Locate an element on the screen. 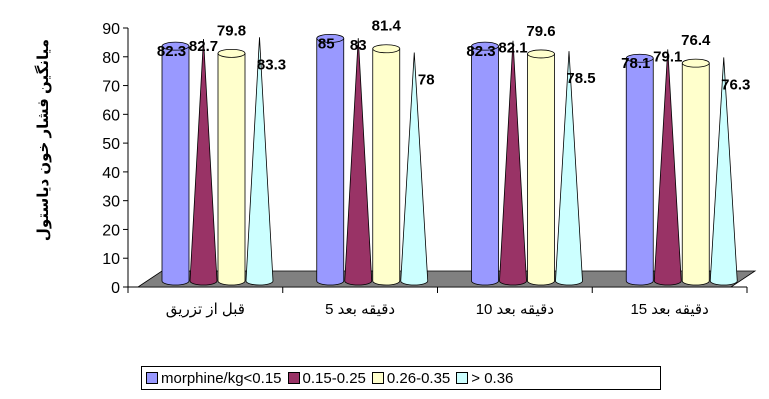 The height and width of the screenshot is (399, 769). chart-floor is located at coordinates (446, 279).